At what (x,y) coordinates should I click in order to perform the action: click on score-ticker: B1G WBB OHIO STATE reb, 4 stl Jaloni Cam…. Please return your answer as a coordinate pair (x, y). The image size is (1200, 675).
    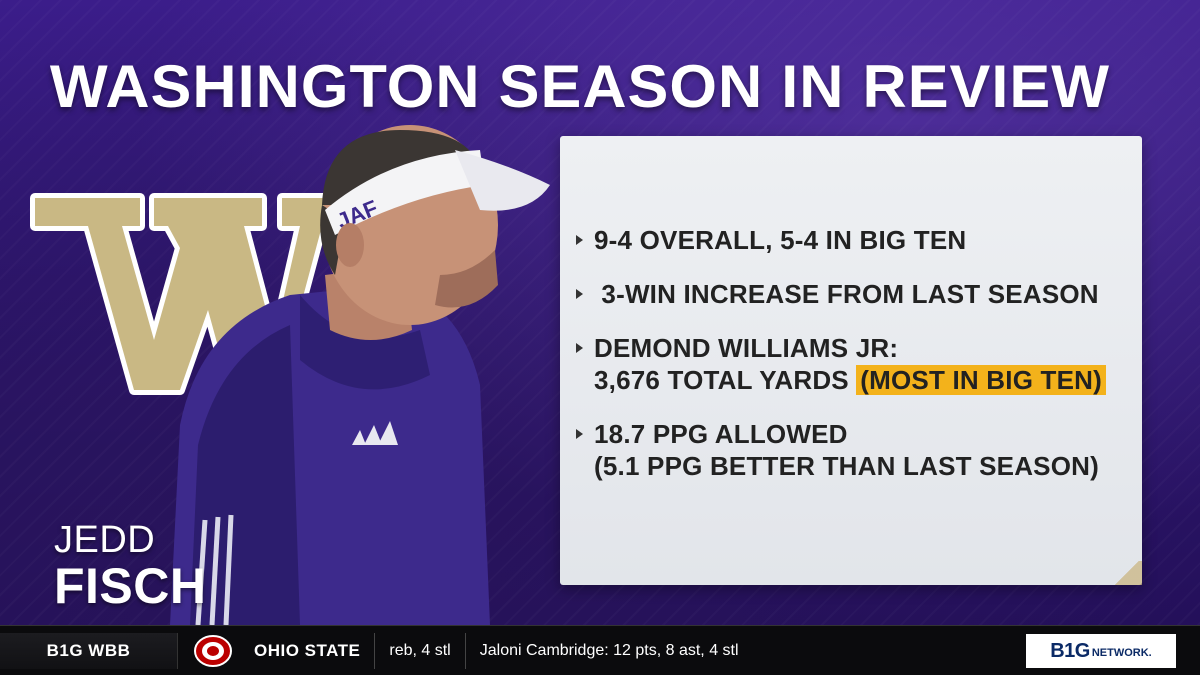
    Looking at the image, I should click on (600, 650).